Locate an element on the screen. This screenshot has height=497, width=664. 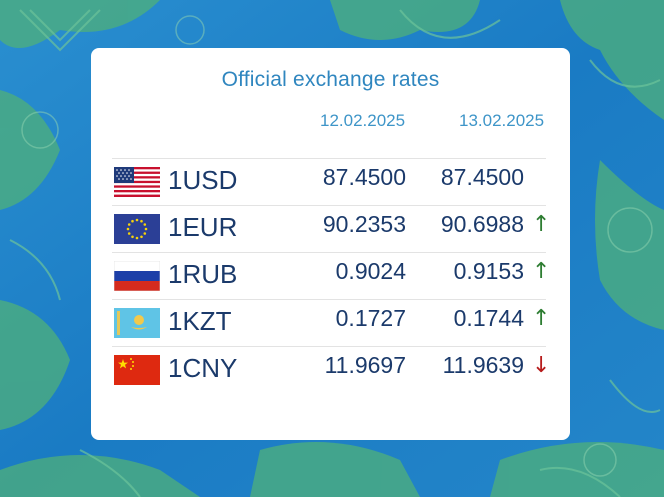
rate-current: 90.6988 is located at coordinates (482, 224).